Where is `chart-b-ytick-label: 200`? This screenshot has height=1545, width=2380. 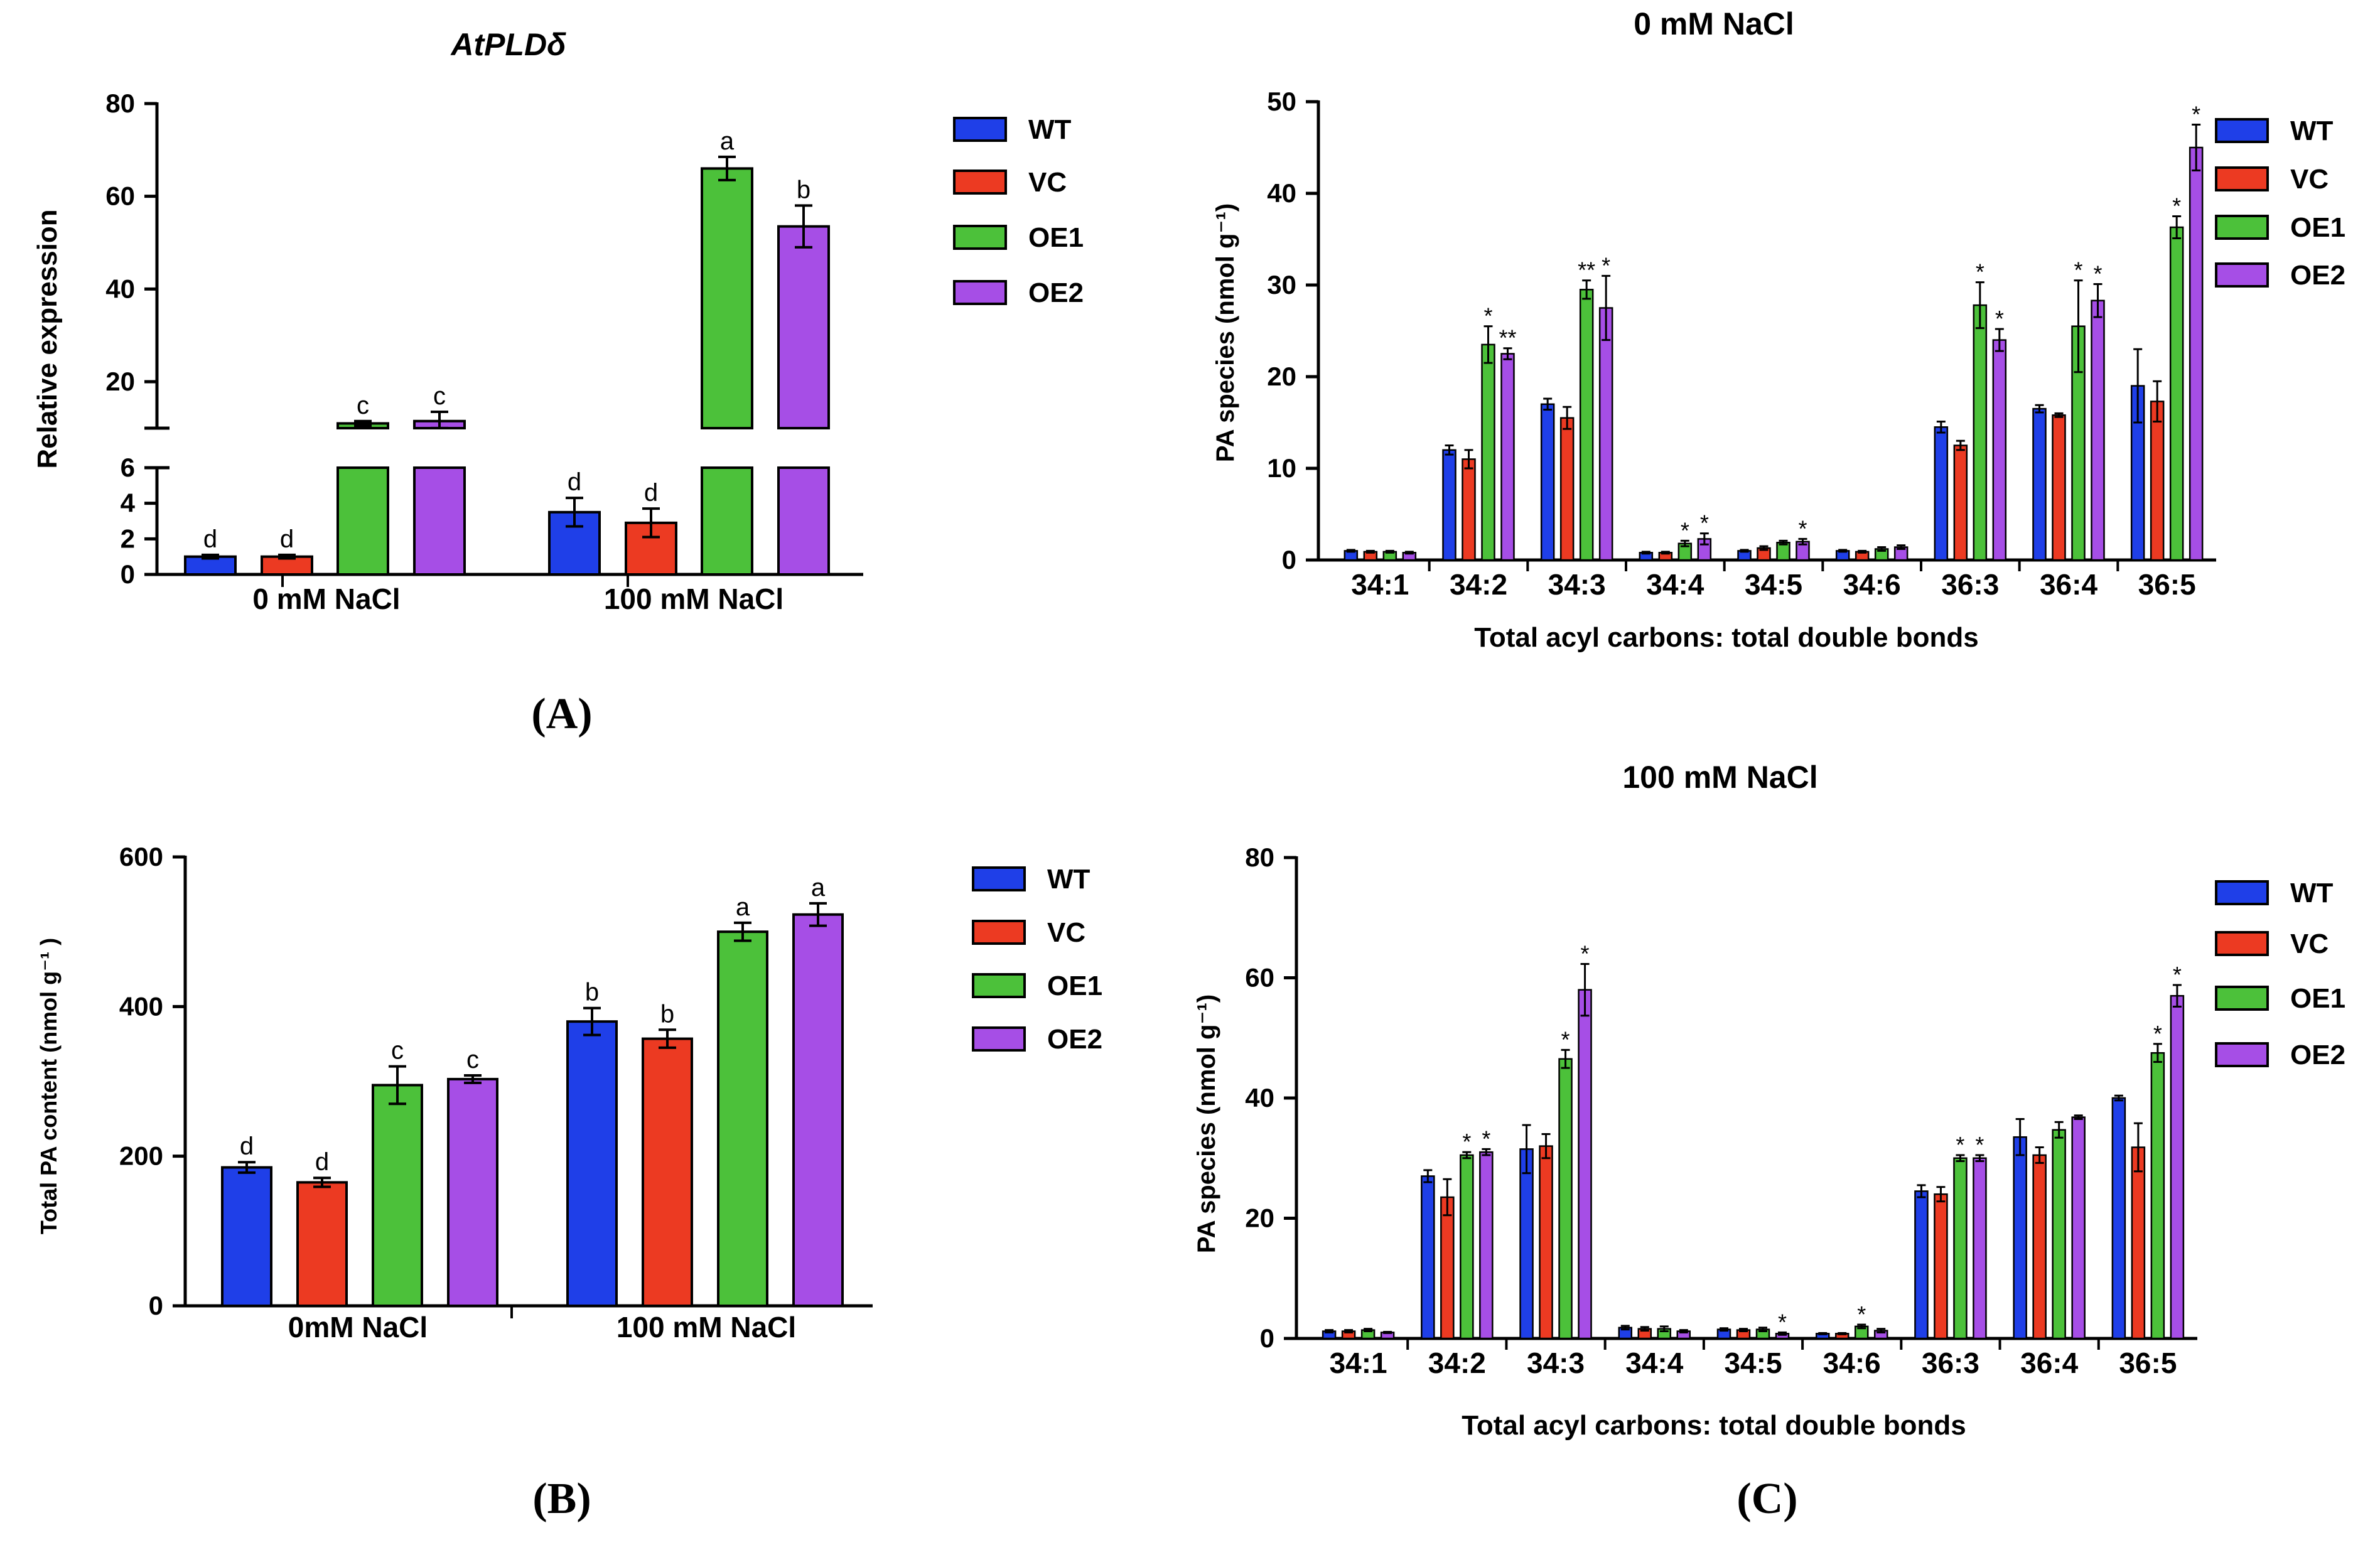
chart-b-ytick-label: 200 is located at coordinates (141, 1156).